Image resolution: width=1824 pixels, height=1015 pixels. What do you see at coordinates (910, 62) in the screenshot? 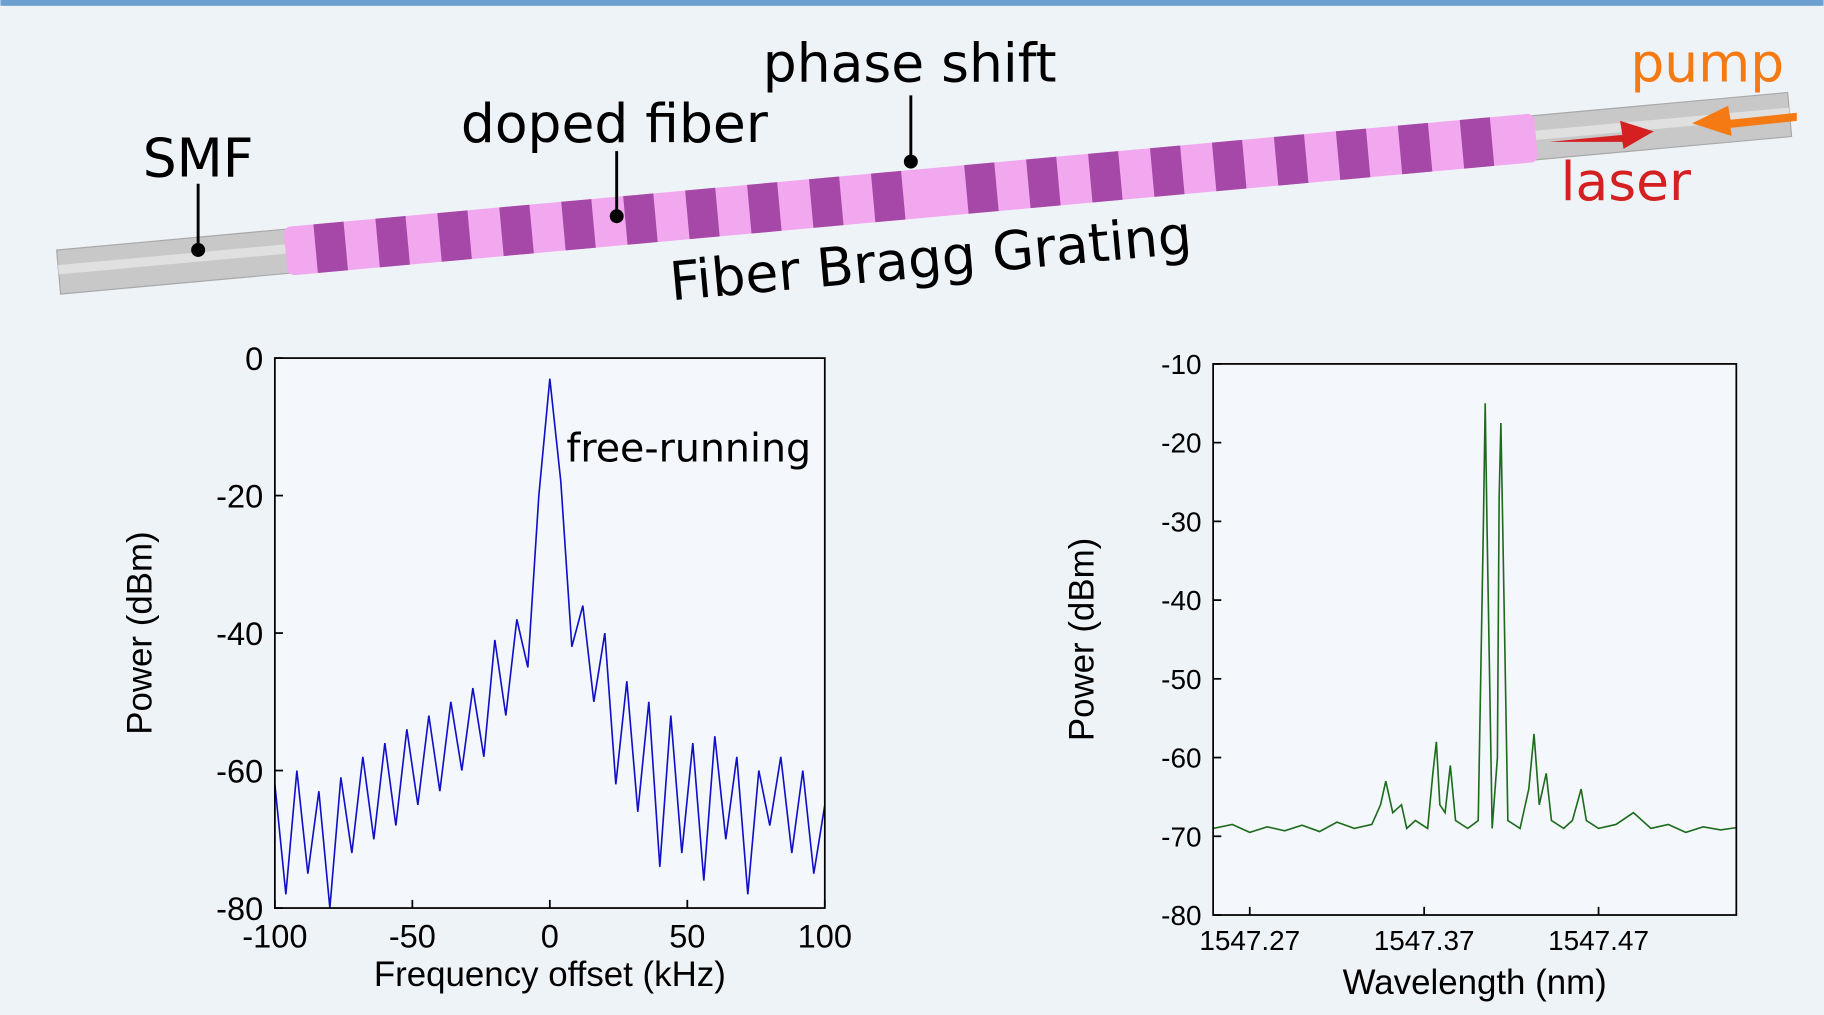
I see `phase-label: phase shift` at bounding box center [910, 62].